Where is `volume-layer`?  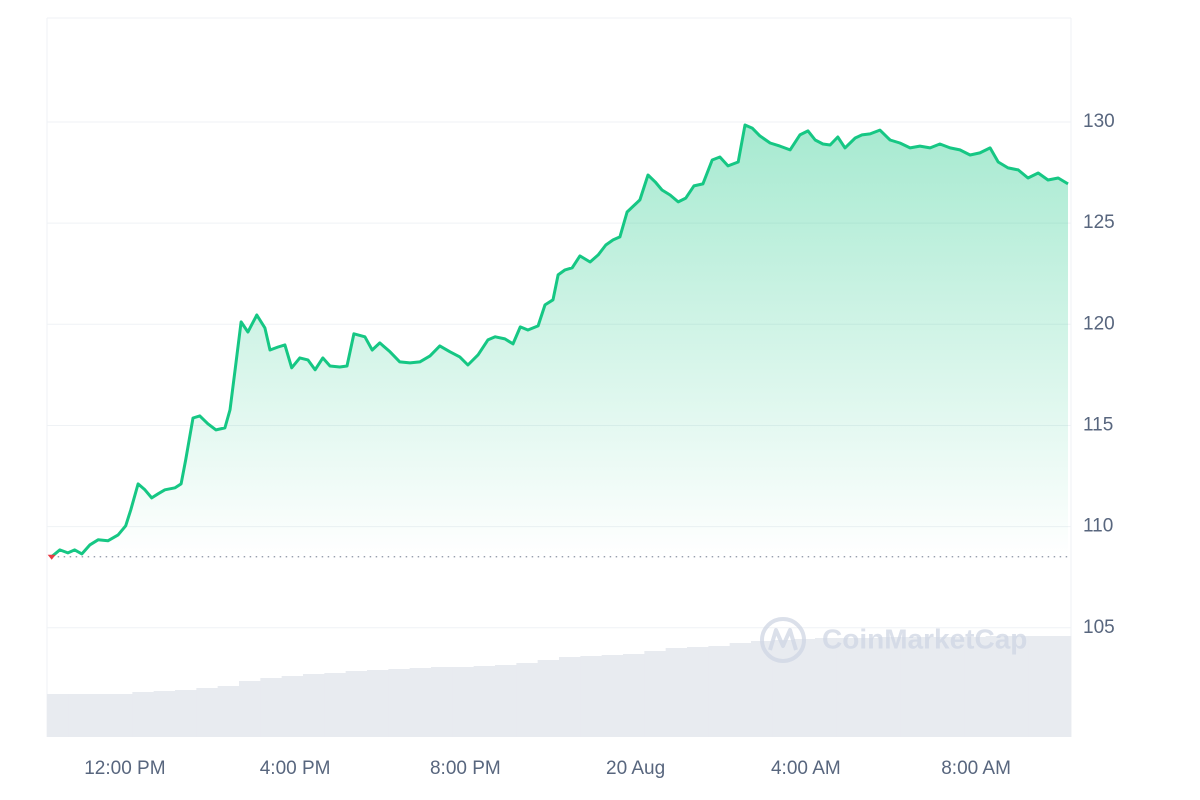
volume-layer is located at coordinates (559, 686).